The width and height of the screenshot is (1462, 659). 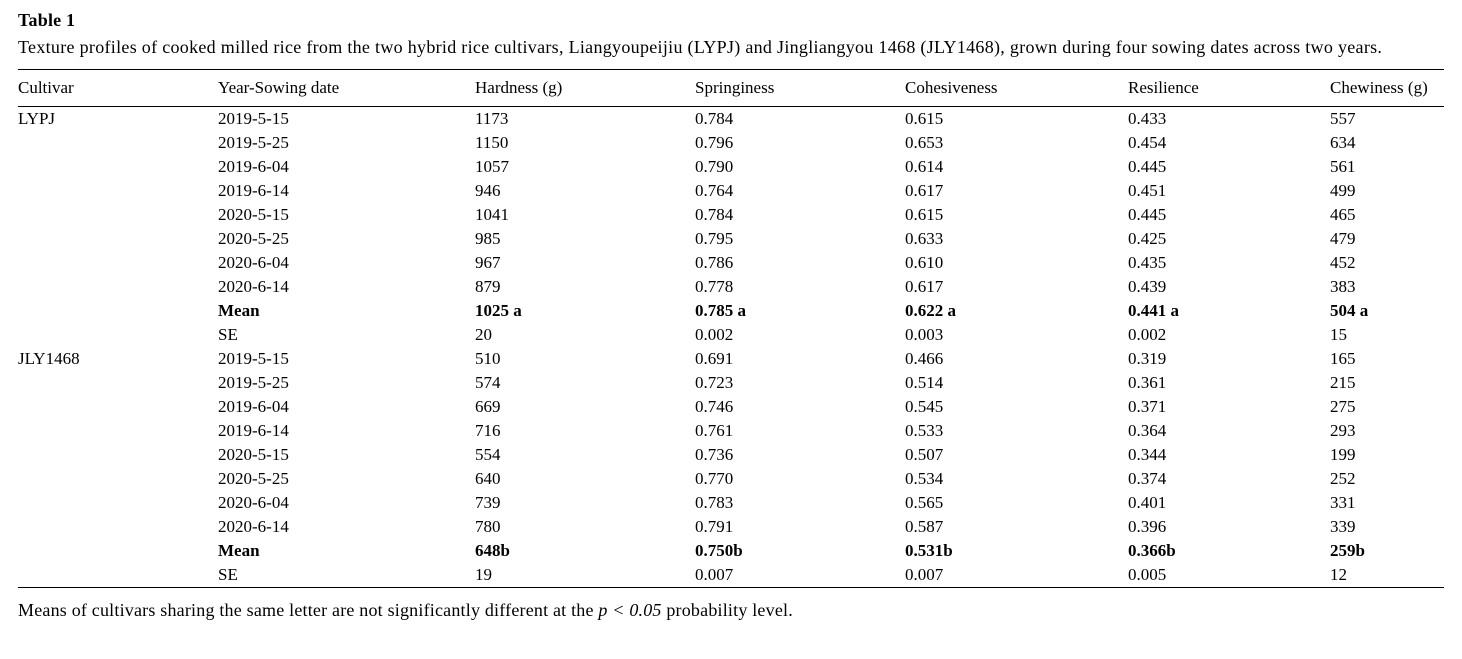 What do you see at coordinates (1343, 454) in the screenshot?
I see `table-cell: 199` at bounding box center [1343, 454].